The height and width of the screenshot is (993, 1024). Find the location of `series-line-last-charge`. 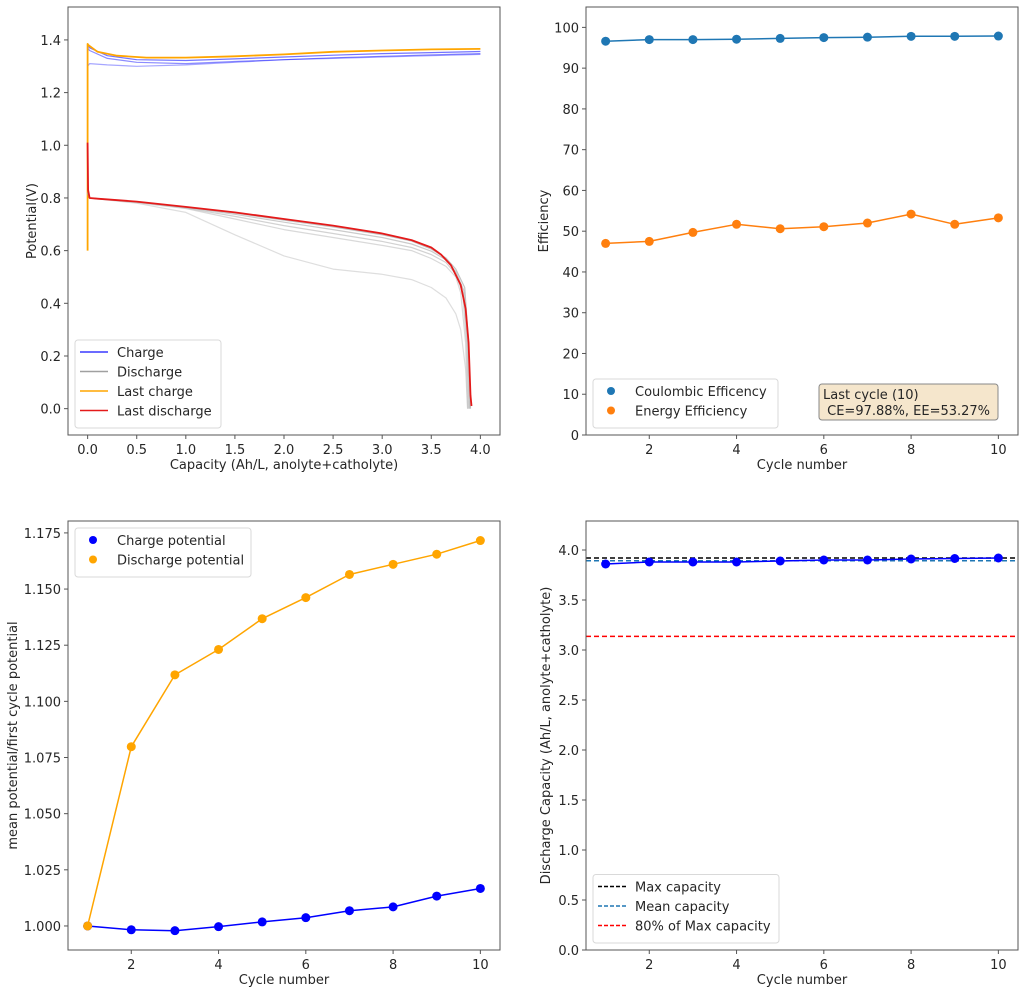

series-line-last-charge is located at coordinates (283, 147).